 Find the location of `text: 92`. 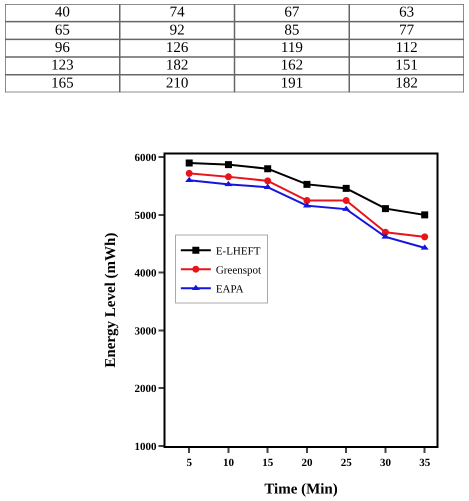

text: 92 is located at coordinates (177, 30).